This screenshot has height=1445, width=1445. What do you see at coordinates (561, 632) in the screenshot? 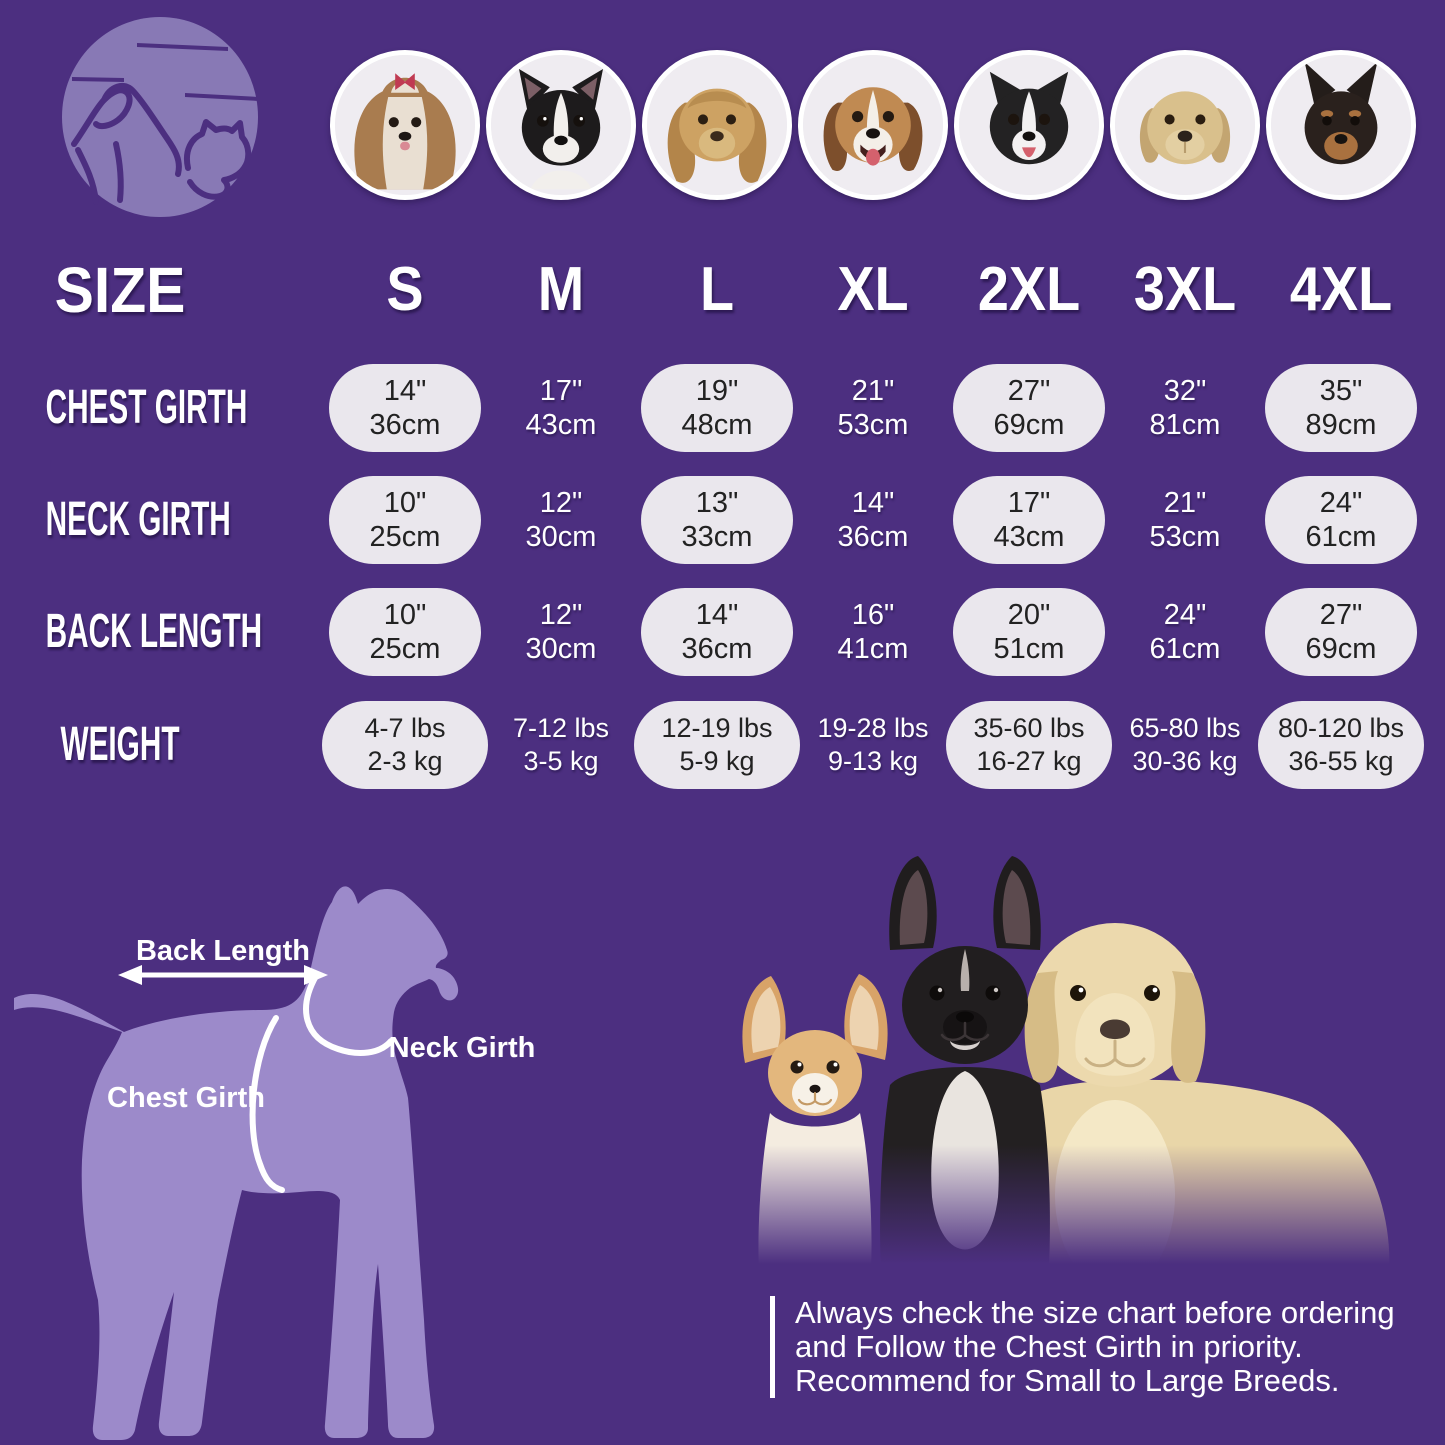
I see `cell-back-length-m: 12" 30cm` at bounding box center [561, 632].